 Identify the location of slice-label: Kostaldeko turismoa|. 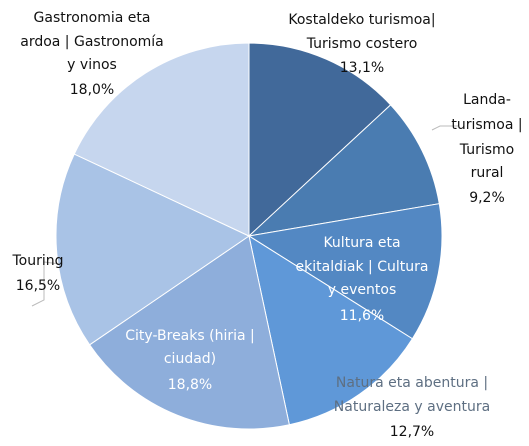
(361, 20).